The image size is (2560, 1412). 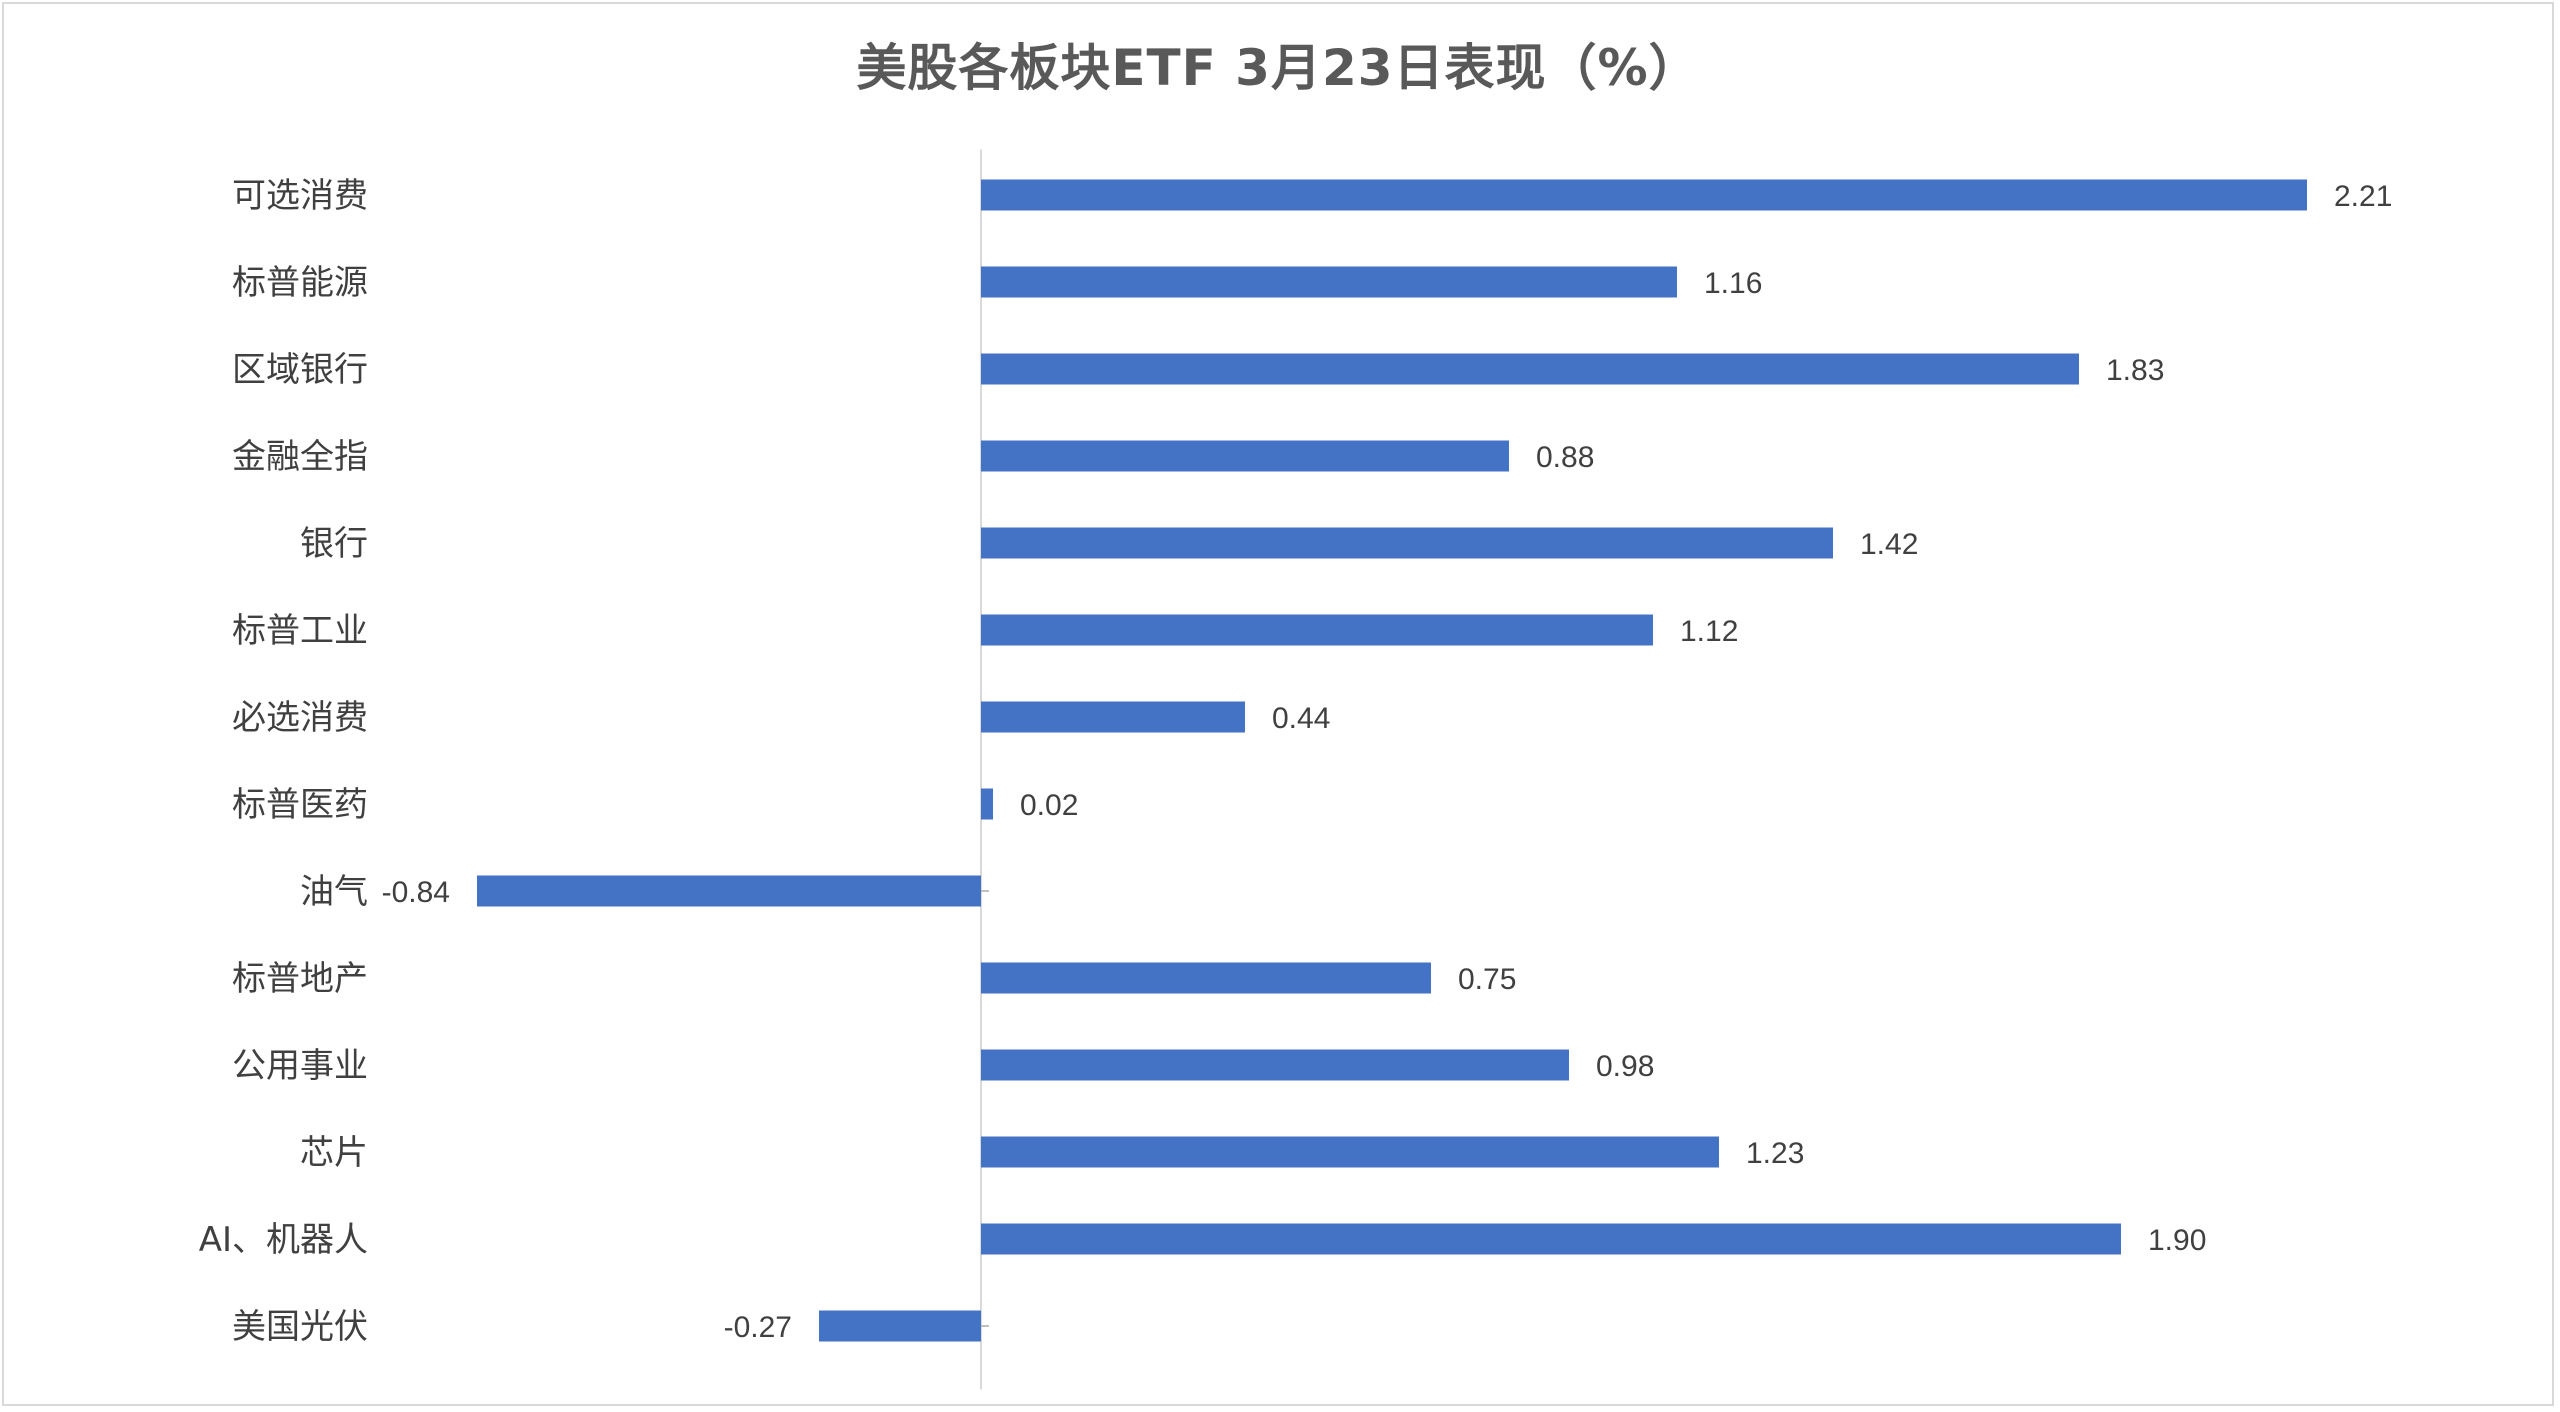 What do you see at coordinates (300, 631) in the screenshot?
I see `category-label-5: 标普工业` at bounding box center [300, 631].